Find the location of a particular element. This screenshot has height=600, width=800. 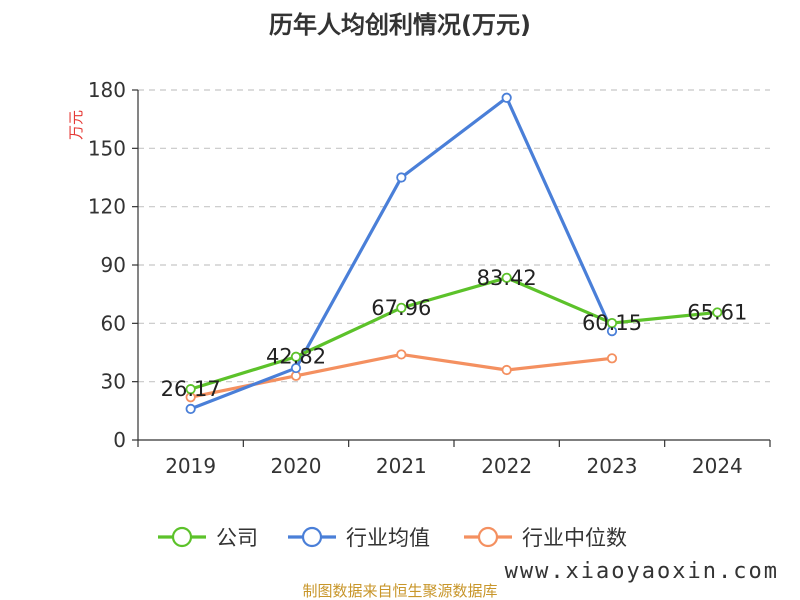

watermark-text: www.xiaoyaoxin.com is located at coordinates (642, 571).